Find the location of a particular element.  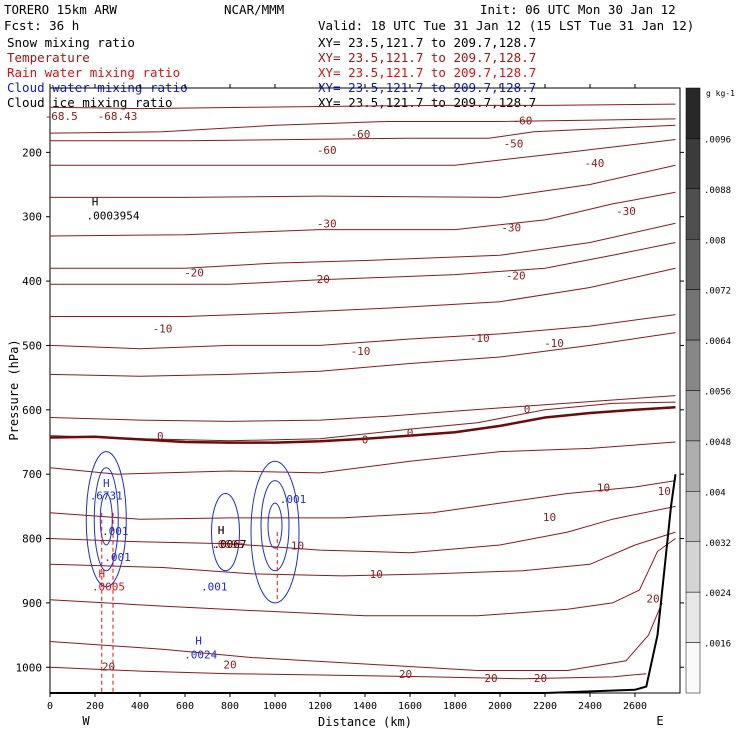

temperature-label: -40 is located at coordinates (595, 163).